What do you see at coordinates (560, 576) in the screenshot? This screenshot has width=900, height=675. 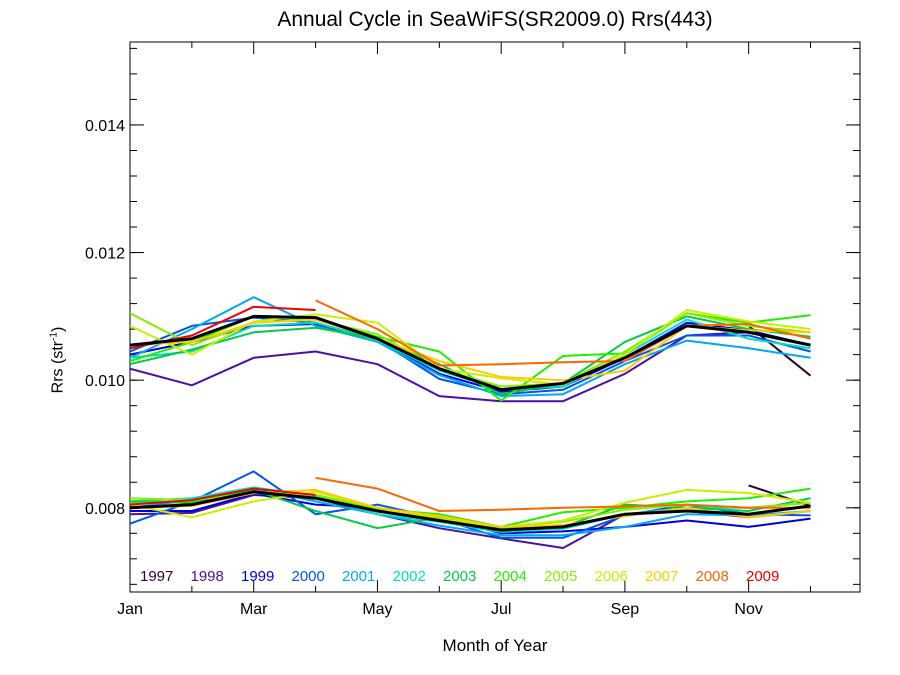 I see `legend-entry: 2005` at bounding box center [560, 576].